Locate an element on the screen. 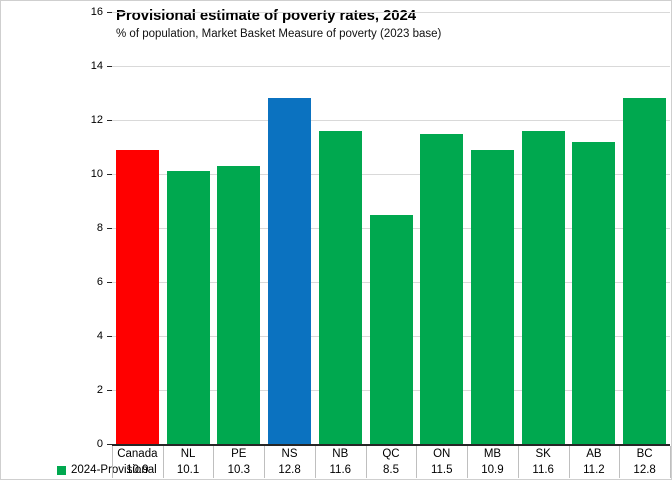  bar-nb is located at coordinates (340, 287).